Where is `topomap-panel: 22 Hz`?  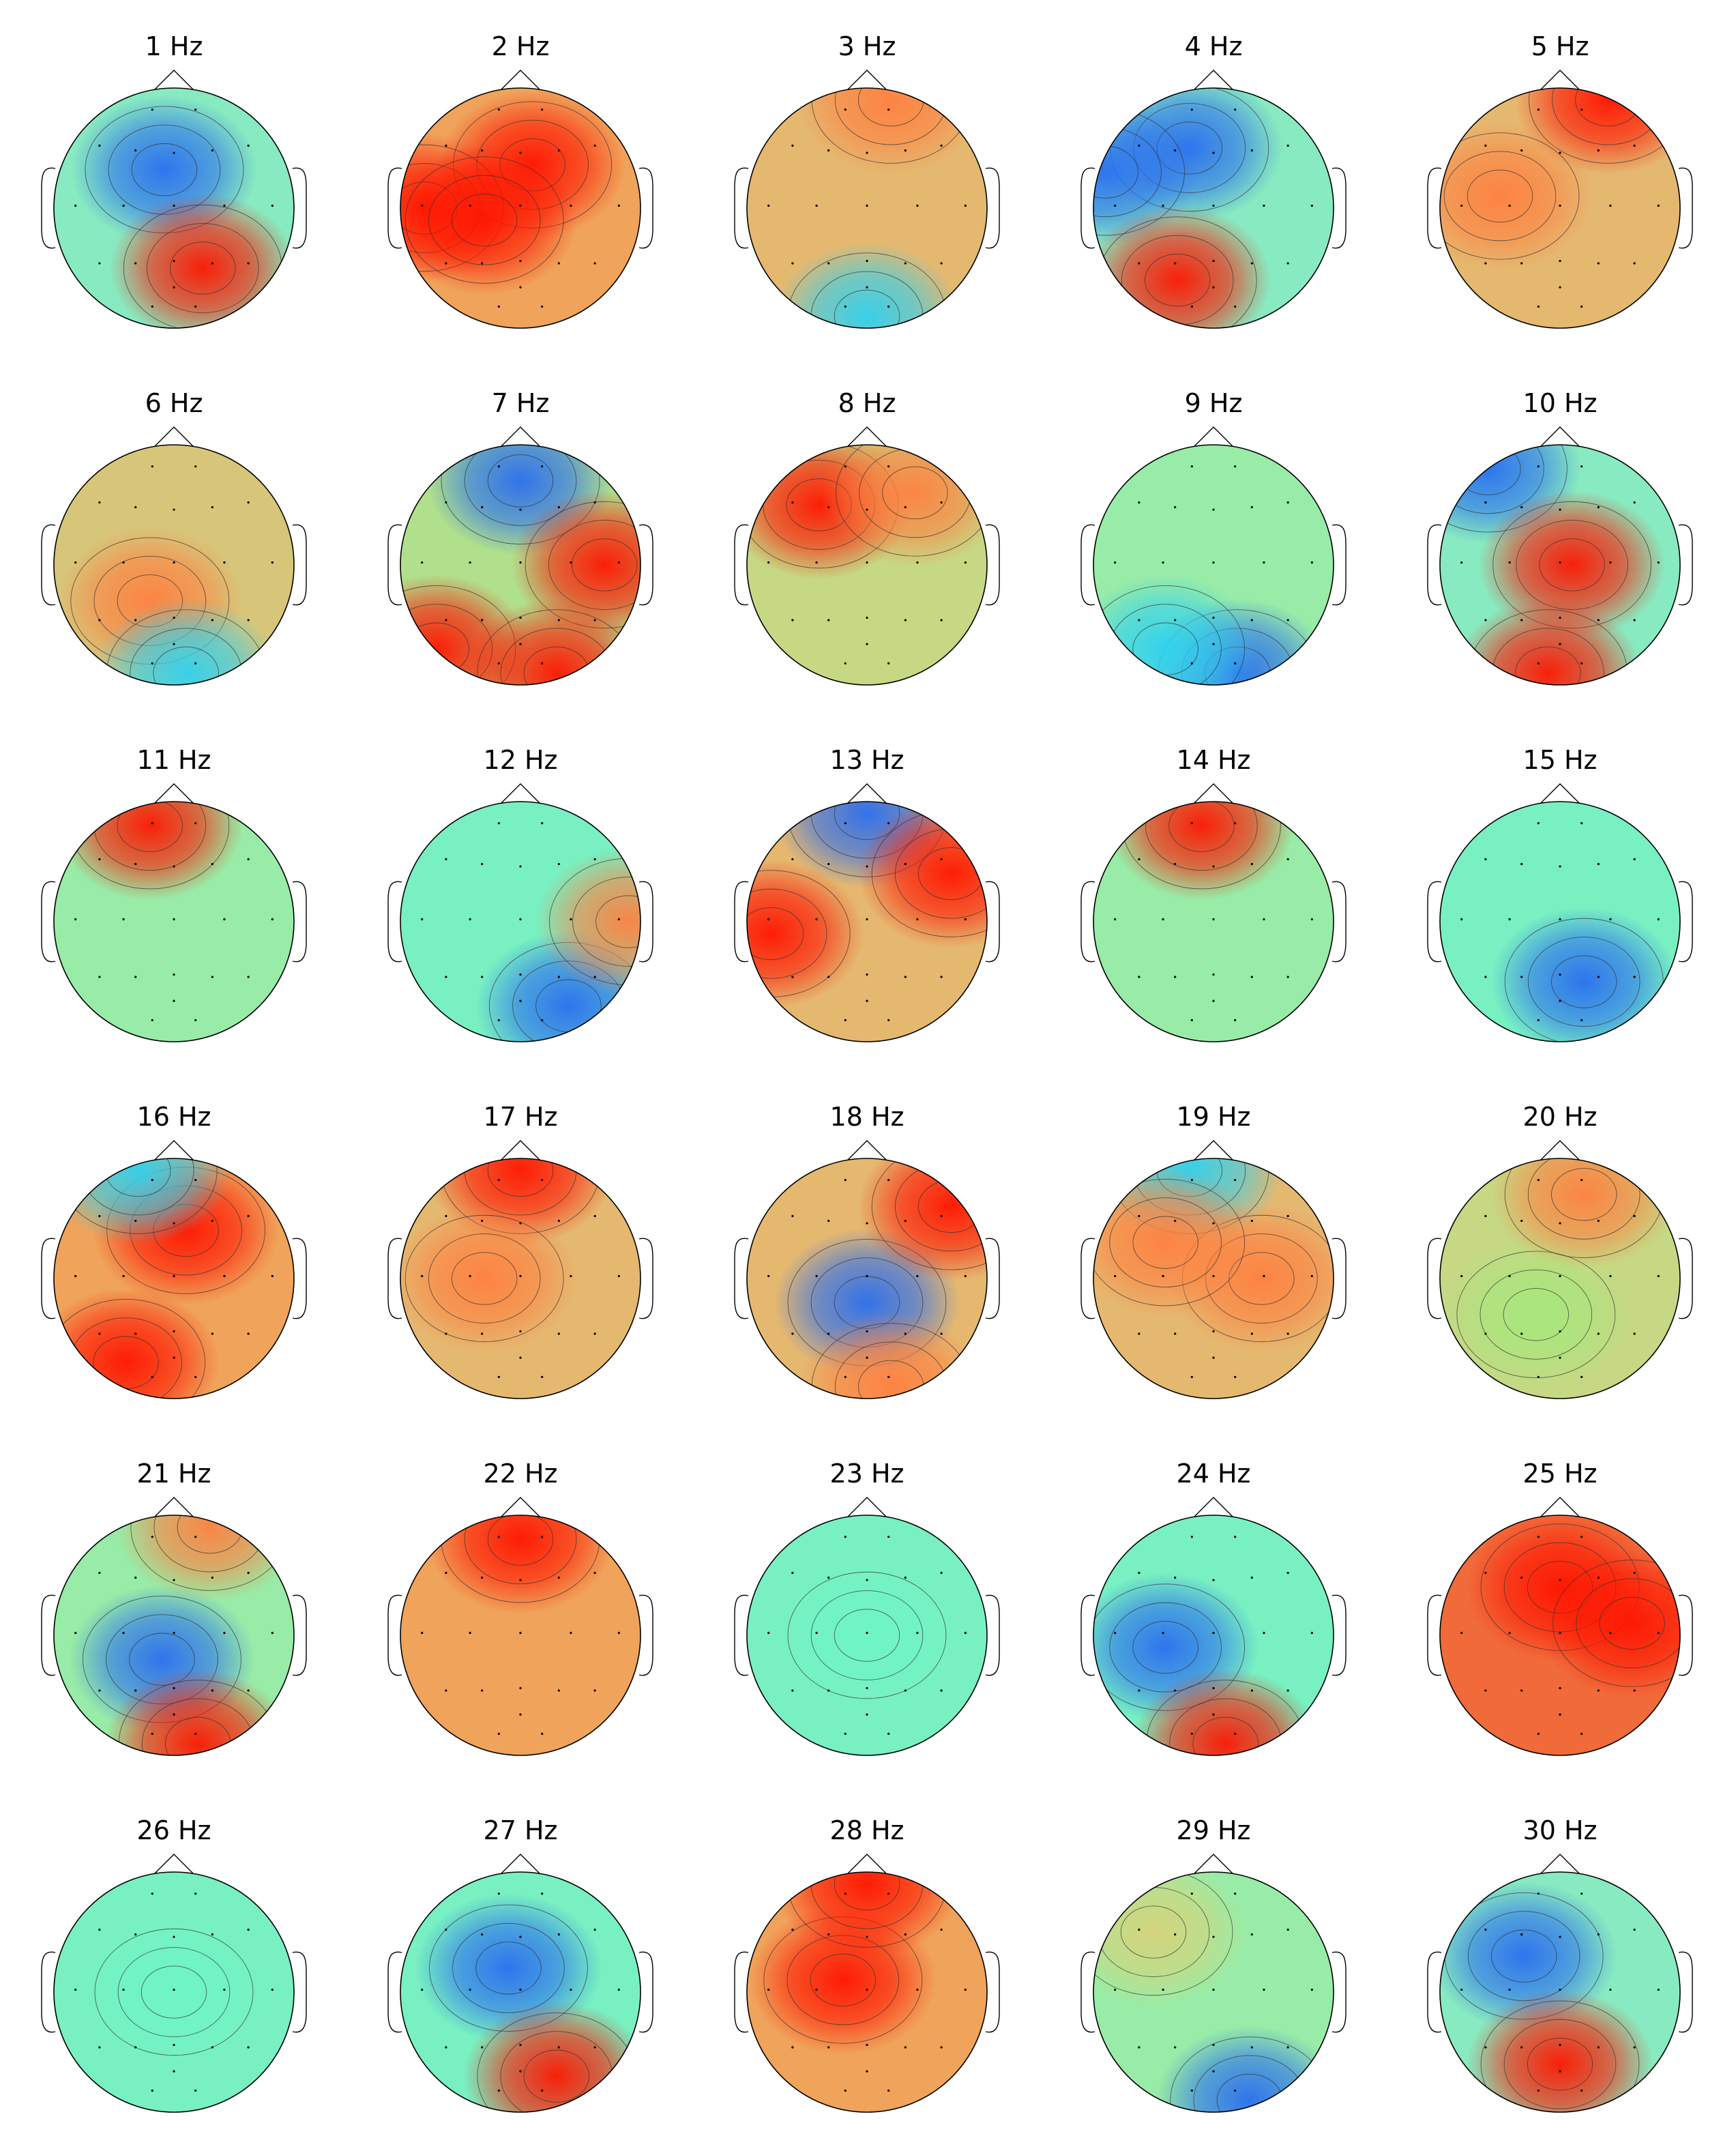 topomap-panel: 22 Hz is located at coordinates (520, 1607).